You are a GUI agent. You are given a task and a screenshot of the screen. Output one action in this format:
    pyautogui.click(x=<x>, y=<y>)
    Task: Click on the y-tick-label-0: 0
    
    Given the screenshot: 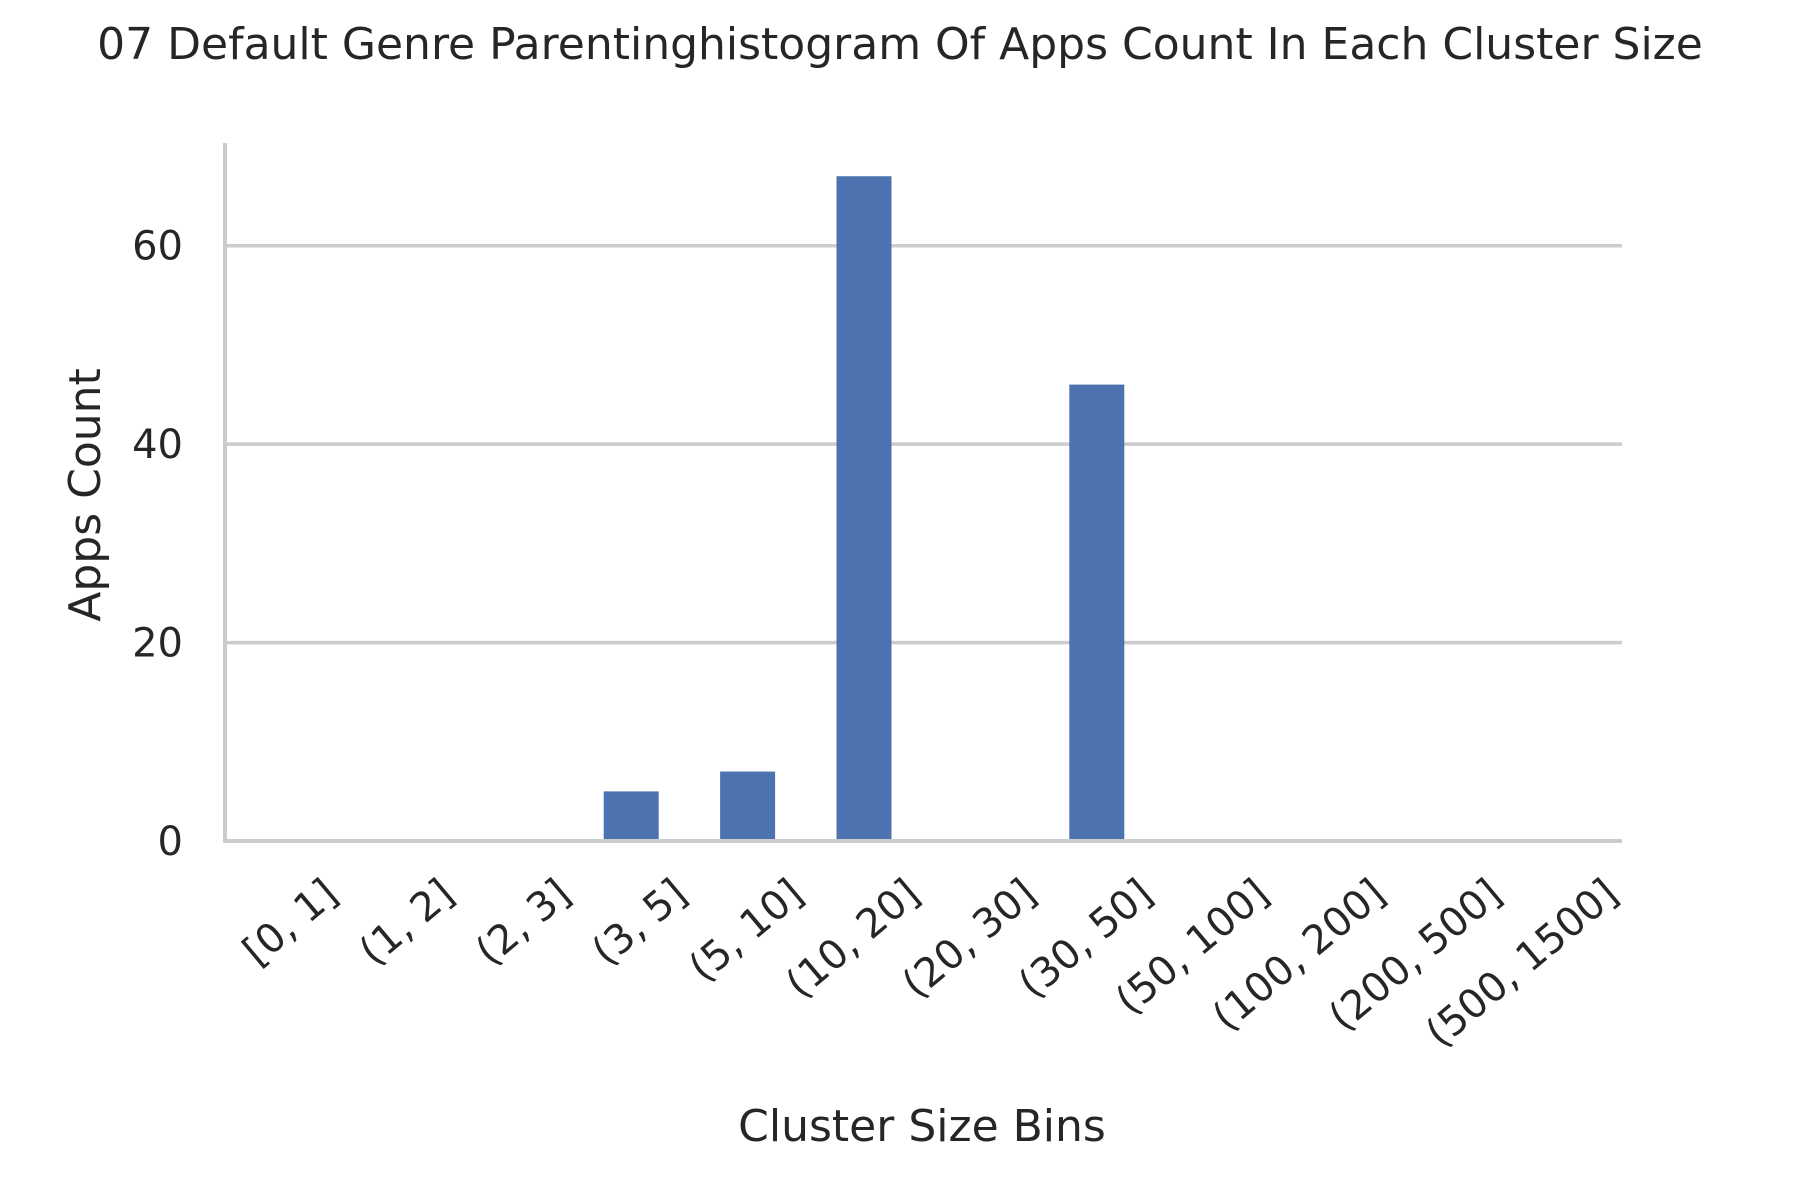 What is the action you would take?
    pyautogui.click(x=170, y=842)
    